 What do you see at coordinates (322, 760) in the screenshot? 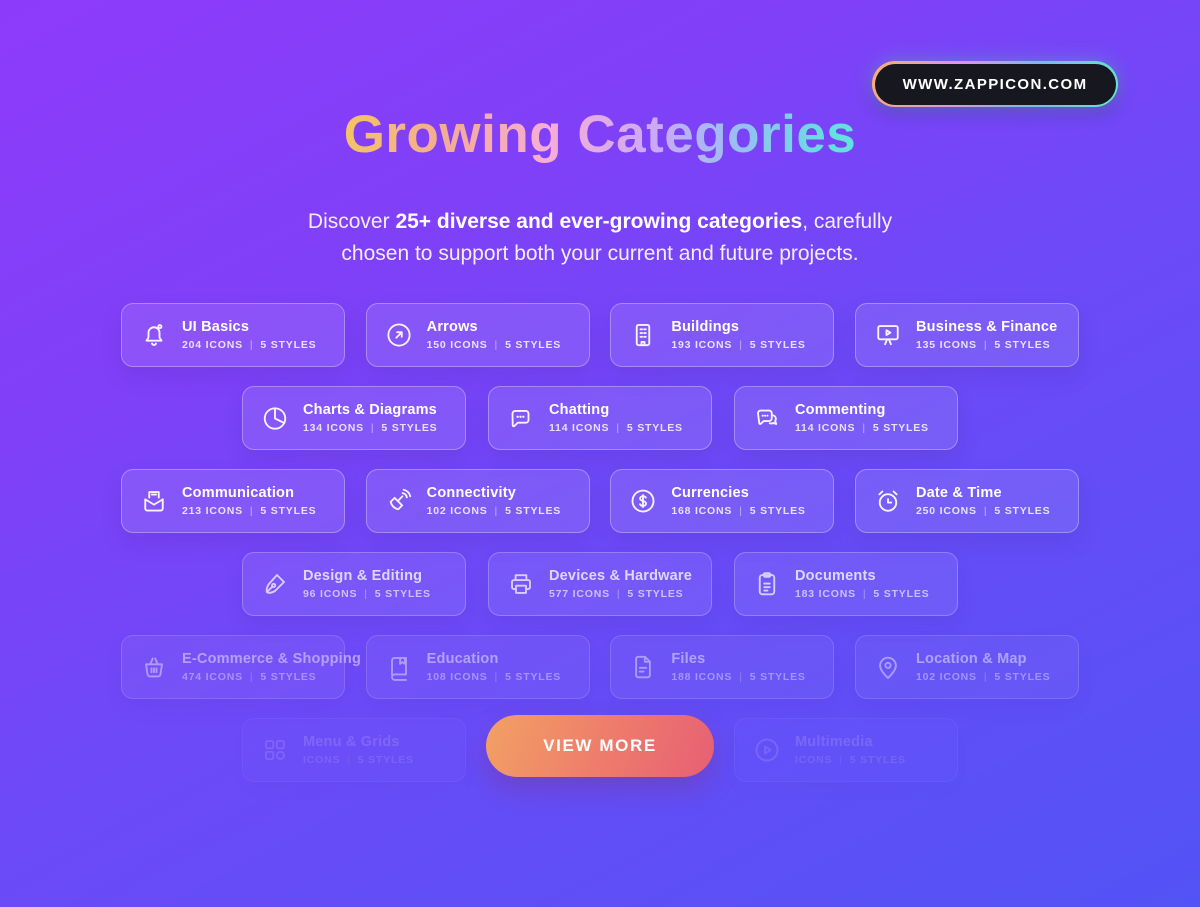
I see `icon-count: ICONS` at bounding box center [322, 760].